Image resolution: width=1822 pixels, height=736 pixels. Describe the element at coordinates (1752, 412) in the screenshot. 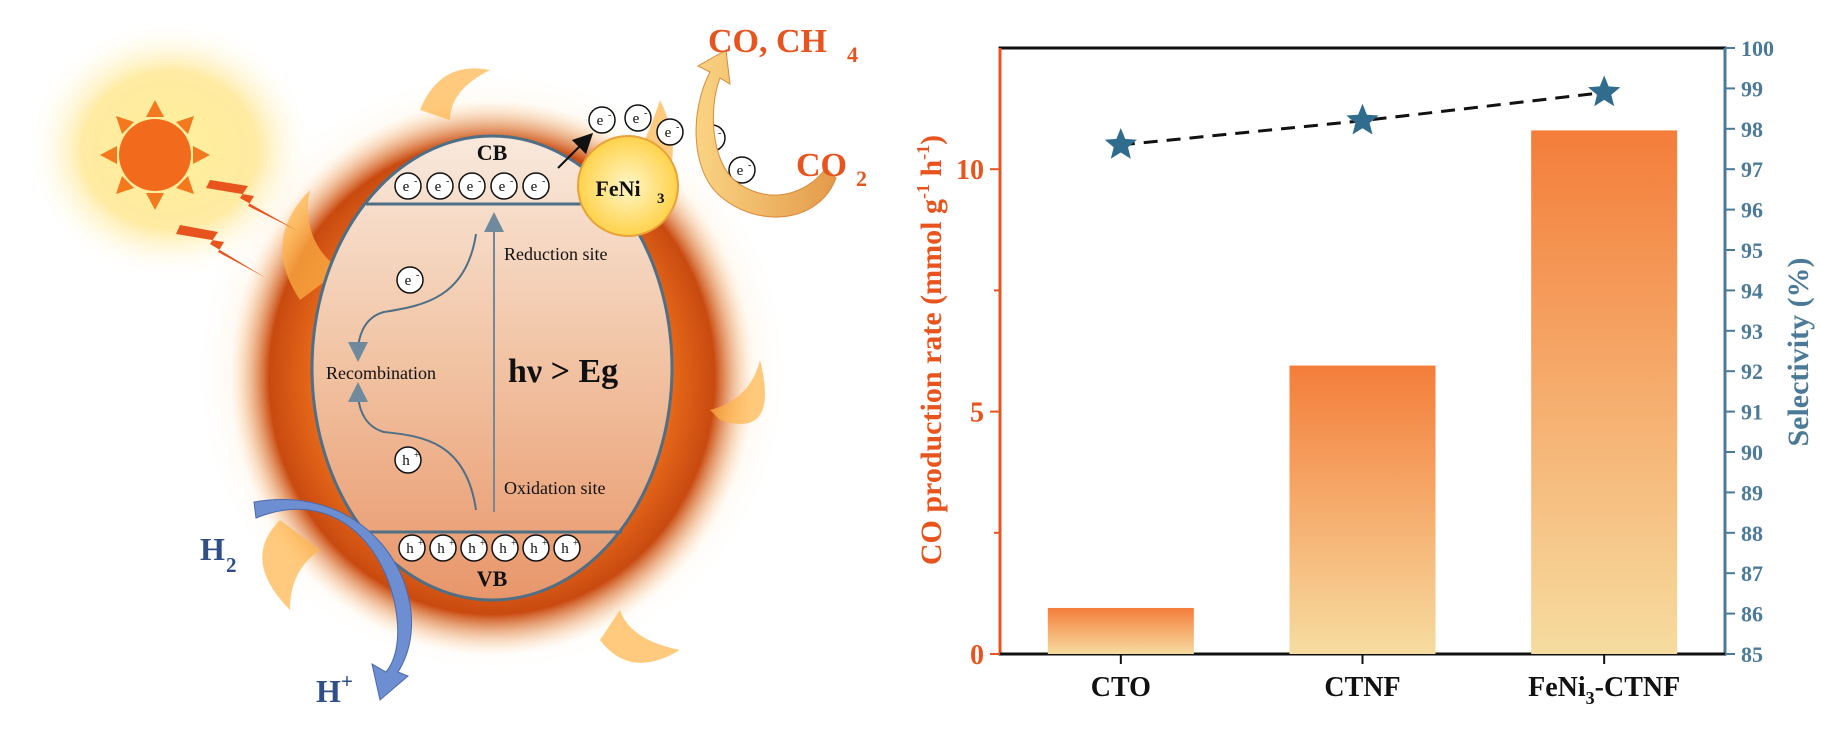

I see `right-tick-label: 91` at that location.